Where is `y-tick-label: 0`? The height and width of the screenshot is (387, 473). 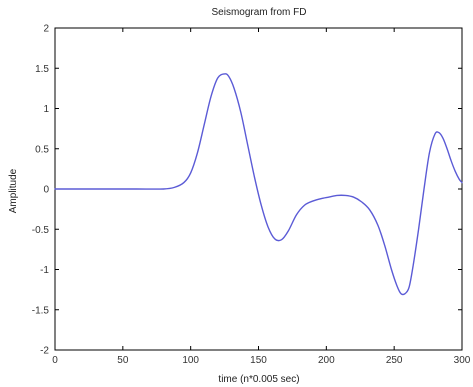 y-tick-label: 0 is located at coordinates (46, 190).